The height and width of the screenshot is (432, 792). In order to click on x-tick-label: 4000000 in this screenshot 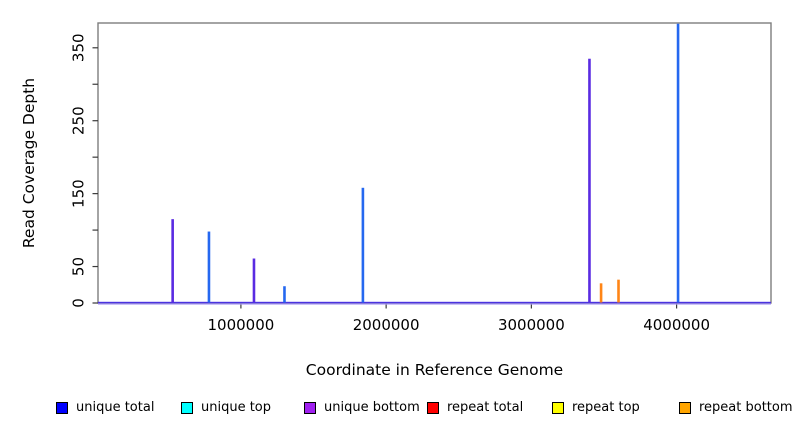, I will do `click(676, 325)`.